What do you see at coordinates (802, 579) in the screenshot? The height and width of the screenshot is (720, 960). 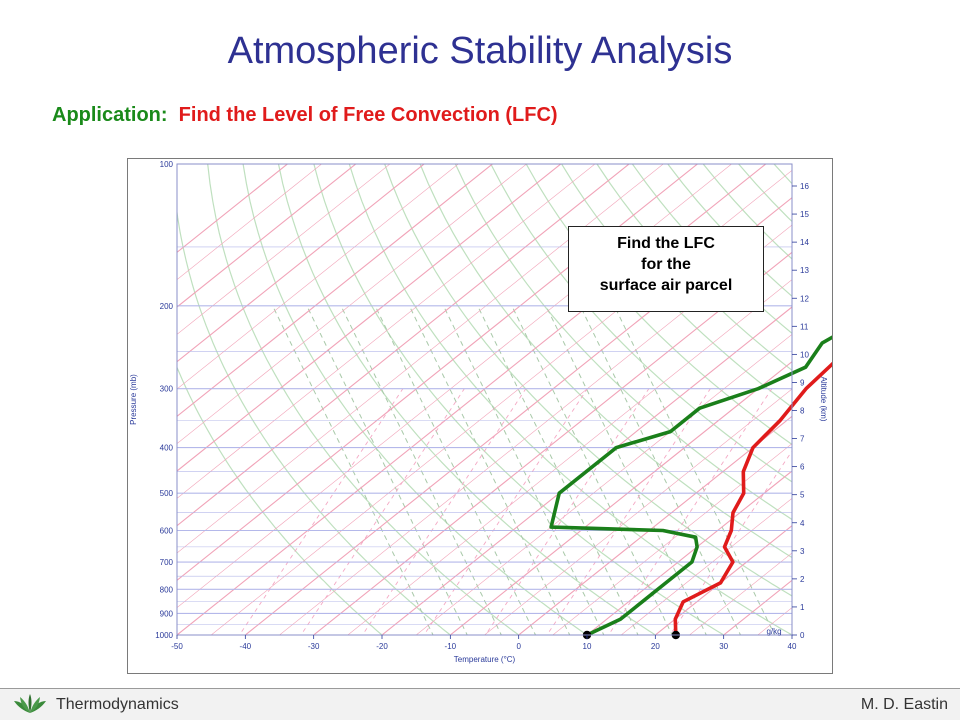 I see `altitude-tick-label: 2` at bounding box center [802, 579].